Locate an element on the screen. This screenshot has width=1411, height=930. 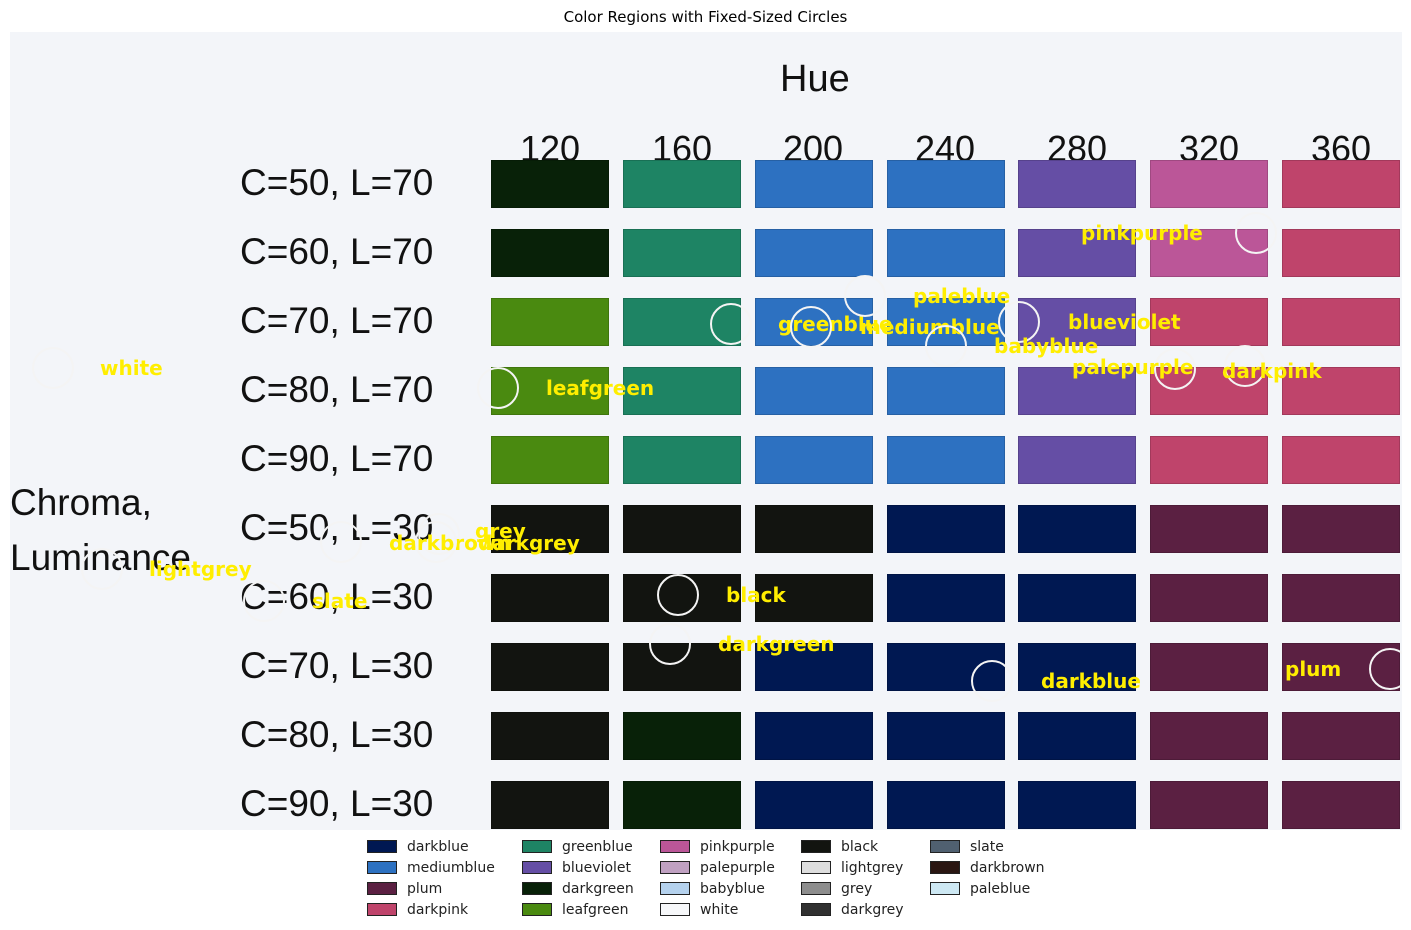
legend-label: blueviolet is located at coordinates (596, 867).